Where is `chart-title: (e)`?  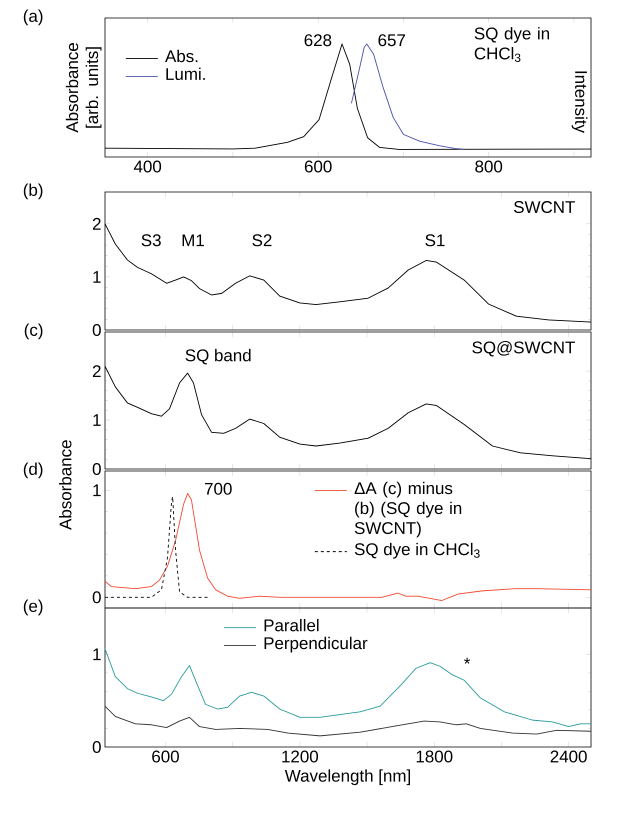
chart-title: (e) is located at coordinates (33, 608).